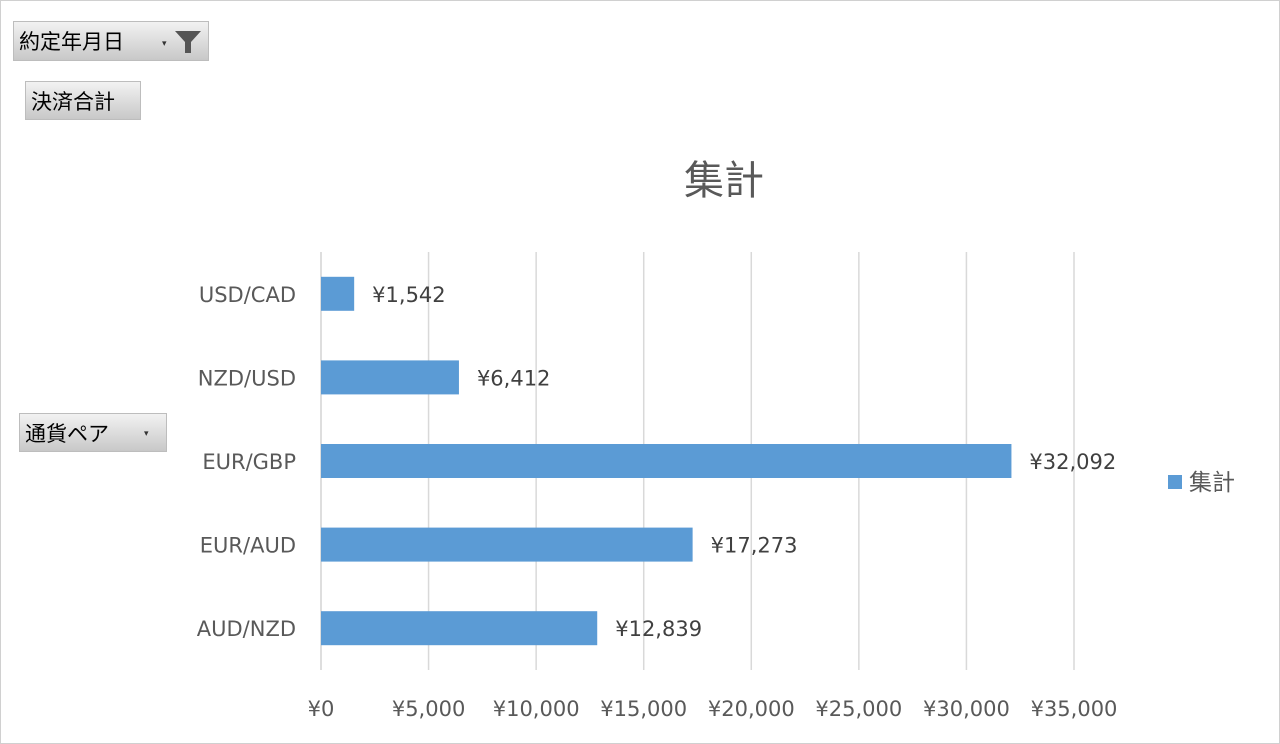 The image size is (1280, 744). I want to click on legend-swatch, so click(1175, 482).